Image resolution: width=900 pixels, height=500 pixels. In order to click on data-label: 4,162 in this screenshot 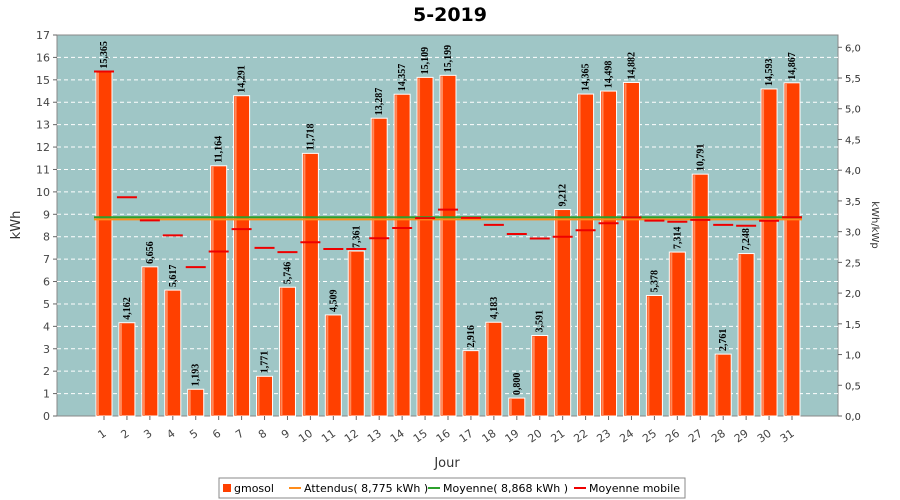, I will do `click(127, 308)`.